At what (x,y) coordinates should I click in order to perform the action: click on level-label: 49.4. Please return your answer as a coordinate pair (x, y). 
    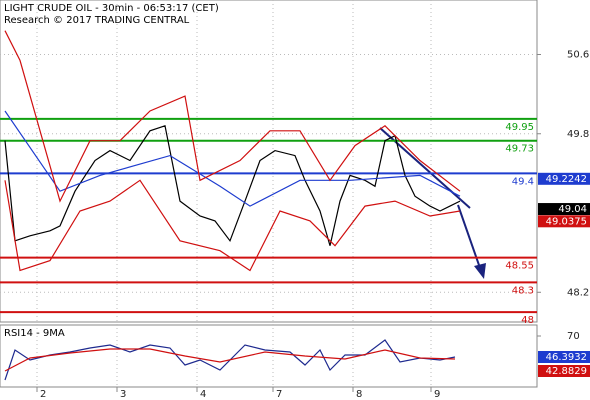
    Looking at the image, I should click on (523, 181).